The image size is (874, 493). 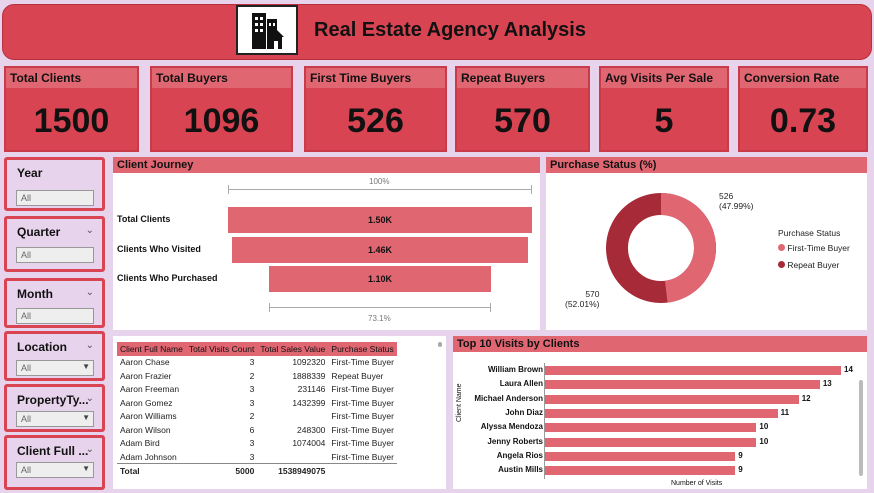 What do you see at coordinates (151, 349) in the screenshot?
I see `column-header: Client Full Name` at bounding box center [151, 349].